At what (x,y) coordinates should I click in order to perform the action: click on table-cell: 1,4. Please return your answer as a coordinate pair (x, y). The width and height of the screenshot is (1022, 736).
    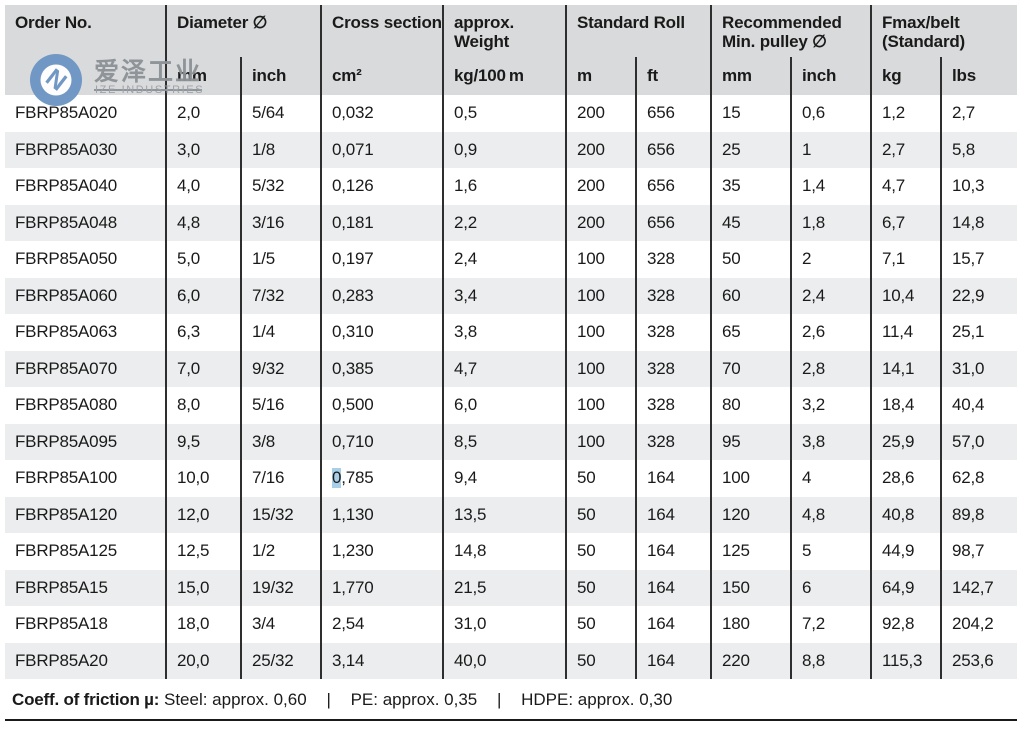
    Looking at the image, I should click on (830, 186).